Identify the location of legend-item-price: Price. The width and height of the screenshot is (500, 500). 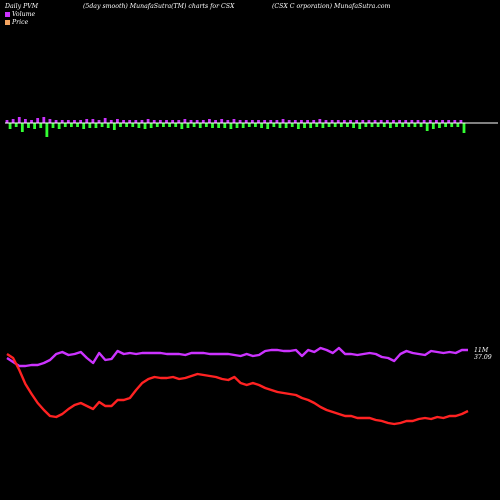
(20, 23).